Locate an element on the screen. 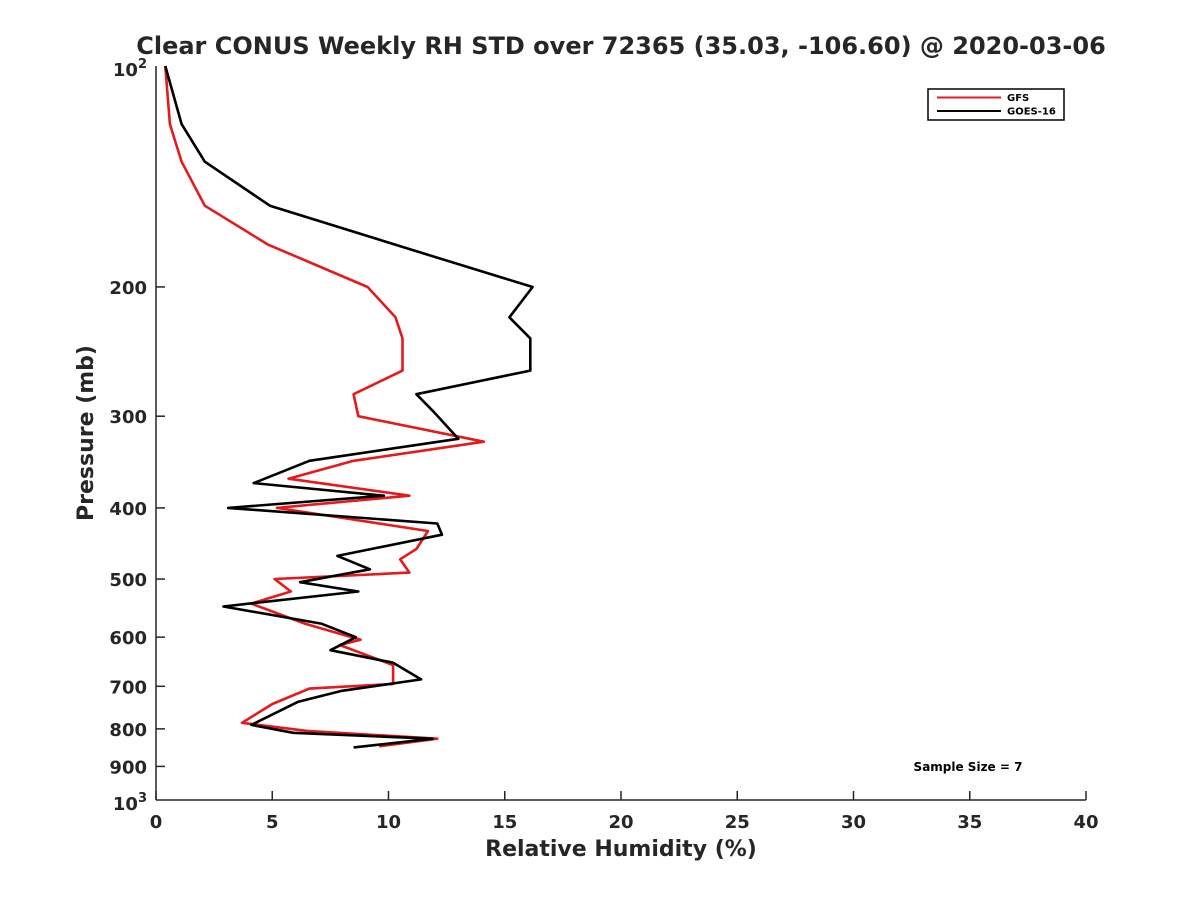 Image resolution: width=1200 pixels, height=900 pixels. legend-label-gfs: GFS is located at coordinates (1018, 98).